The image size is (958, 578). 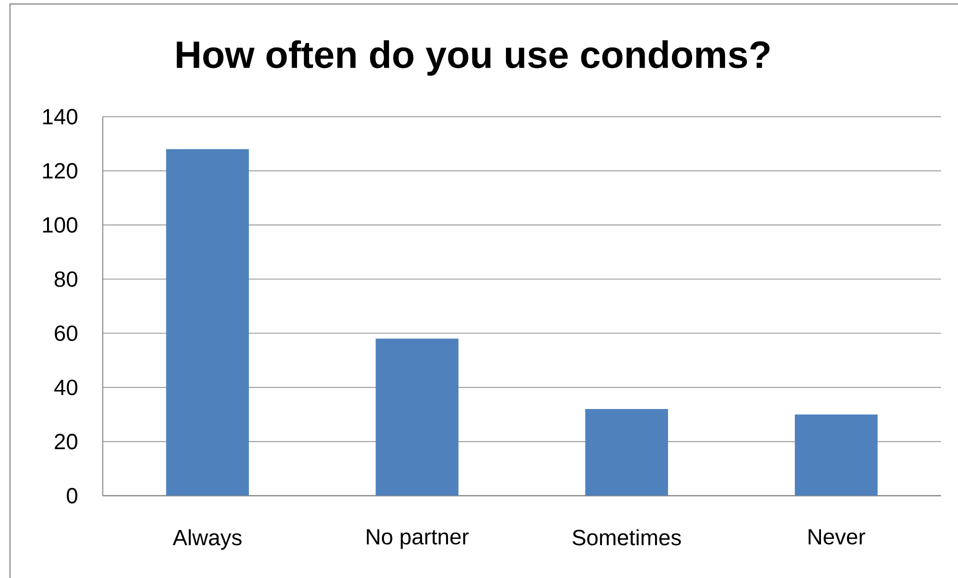 I want to click on x-tick-label: Never, so click(x=837, y=537).